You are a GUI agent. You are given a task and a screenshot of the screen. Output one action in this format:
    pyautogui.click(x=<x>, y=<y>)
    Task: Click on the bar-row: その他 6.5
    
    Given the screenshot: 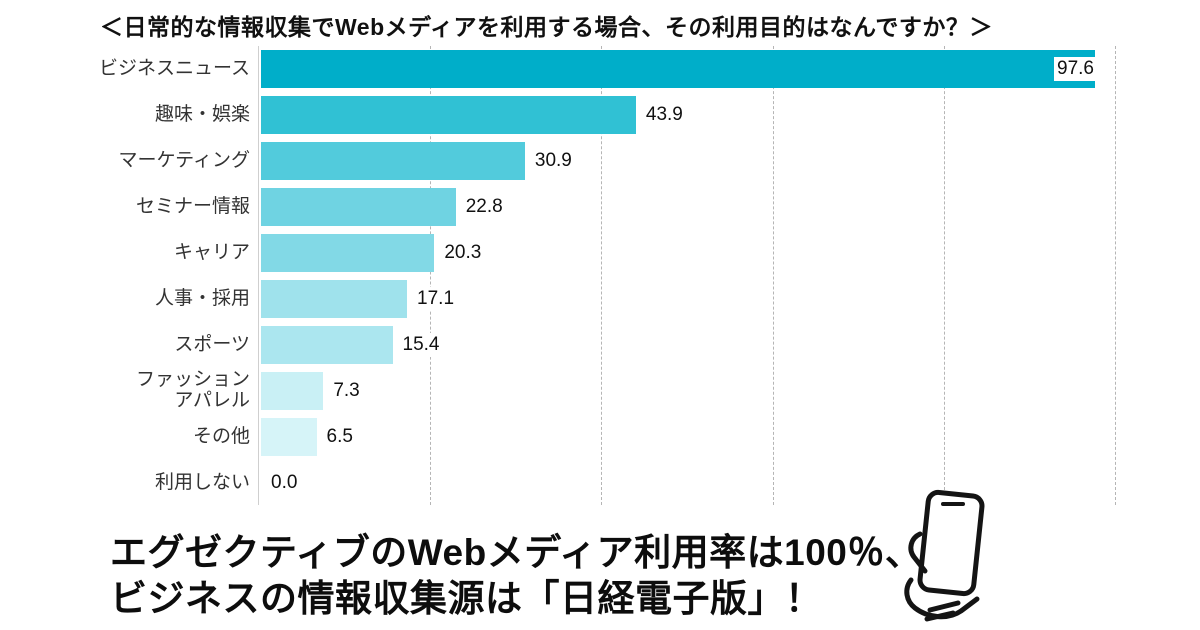 What is the action you would take?
    pyautogui.click(x=560, y=437)
    